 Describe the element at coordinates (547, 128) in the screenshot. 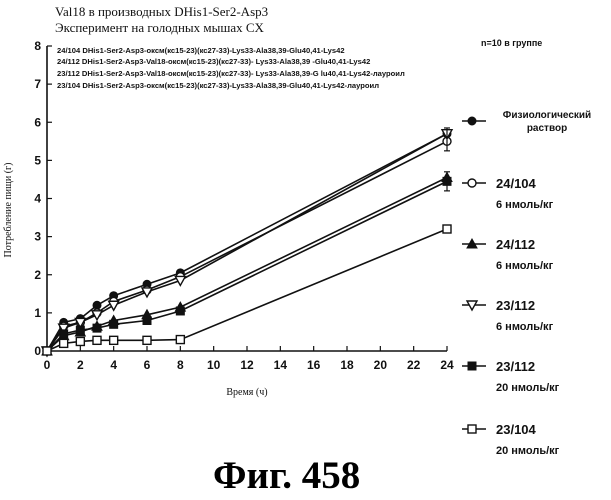

I see `legend-label: раствор` at that location.